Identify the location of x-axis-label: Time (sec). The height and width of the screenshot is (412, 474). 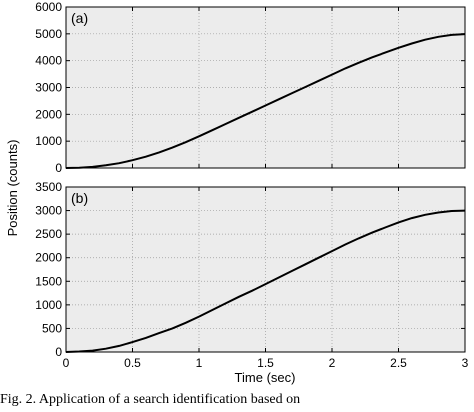
(265, 377).